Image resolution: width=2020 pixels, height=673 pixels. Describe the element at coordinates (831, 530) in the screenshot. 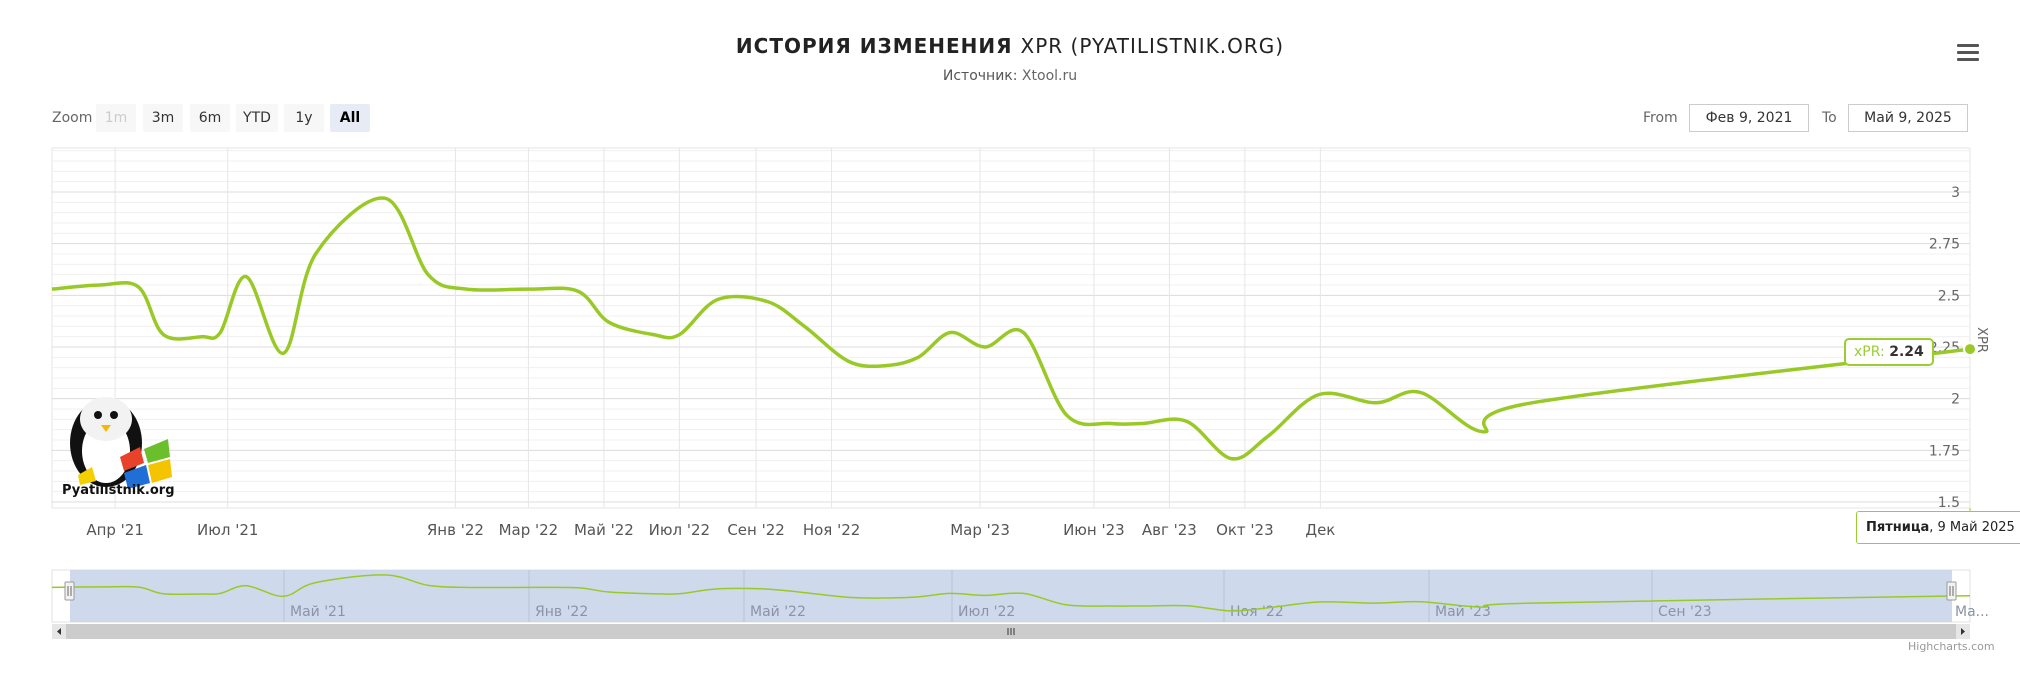

I see `x-tick-label: Ноя '22` at that location.